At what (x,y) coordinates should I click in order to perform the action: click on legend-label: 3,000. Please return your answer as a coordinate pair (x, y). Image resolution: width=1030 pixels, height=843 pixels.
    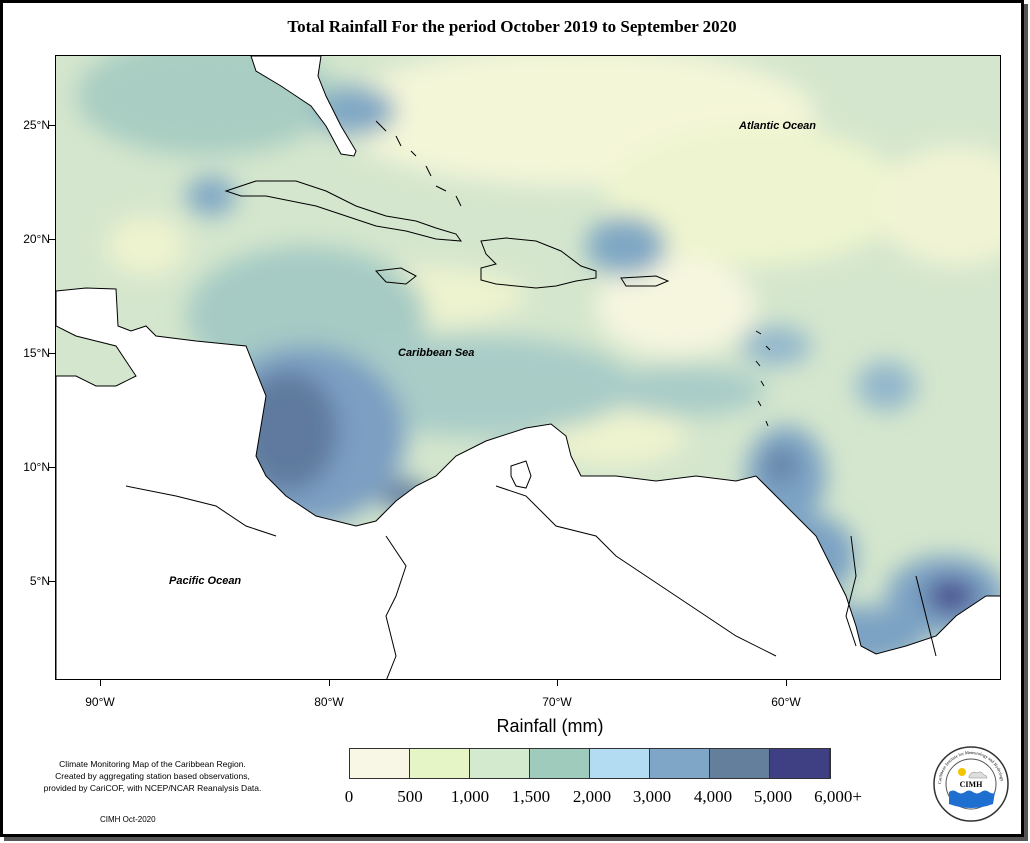
    Looking at the image, I should click on (652, 796).